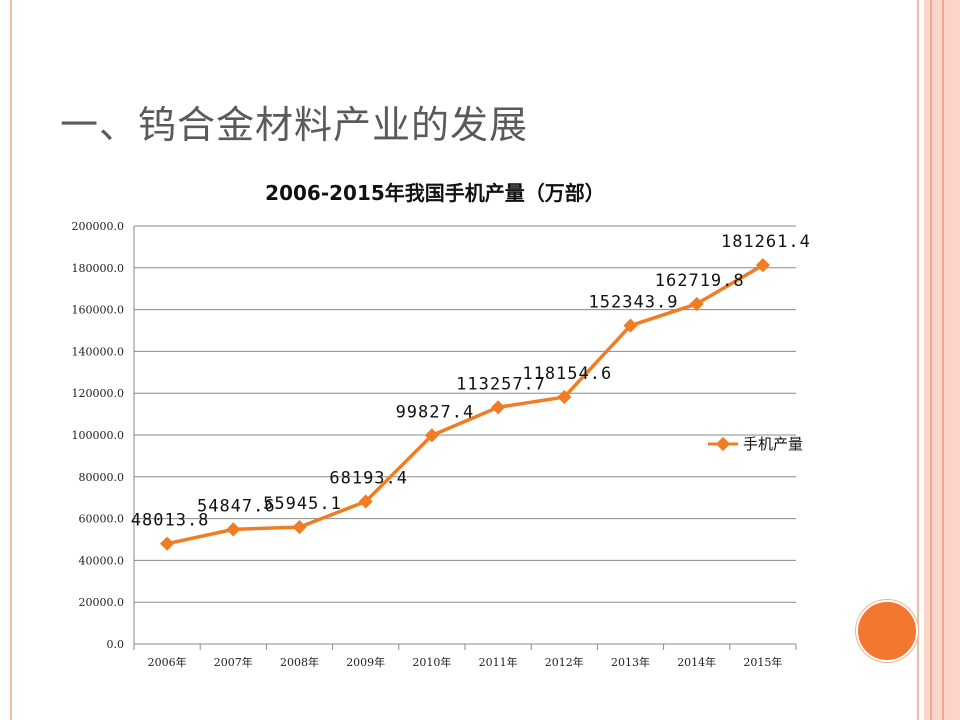 The image size is (960, 720). Describe the element at coordinates (11, 360) in the screenshot. I see `slide-frame-left` at that location.